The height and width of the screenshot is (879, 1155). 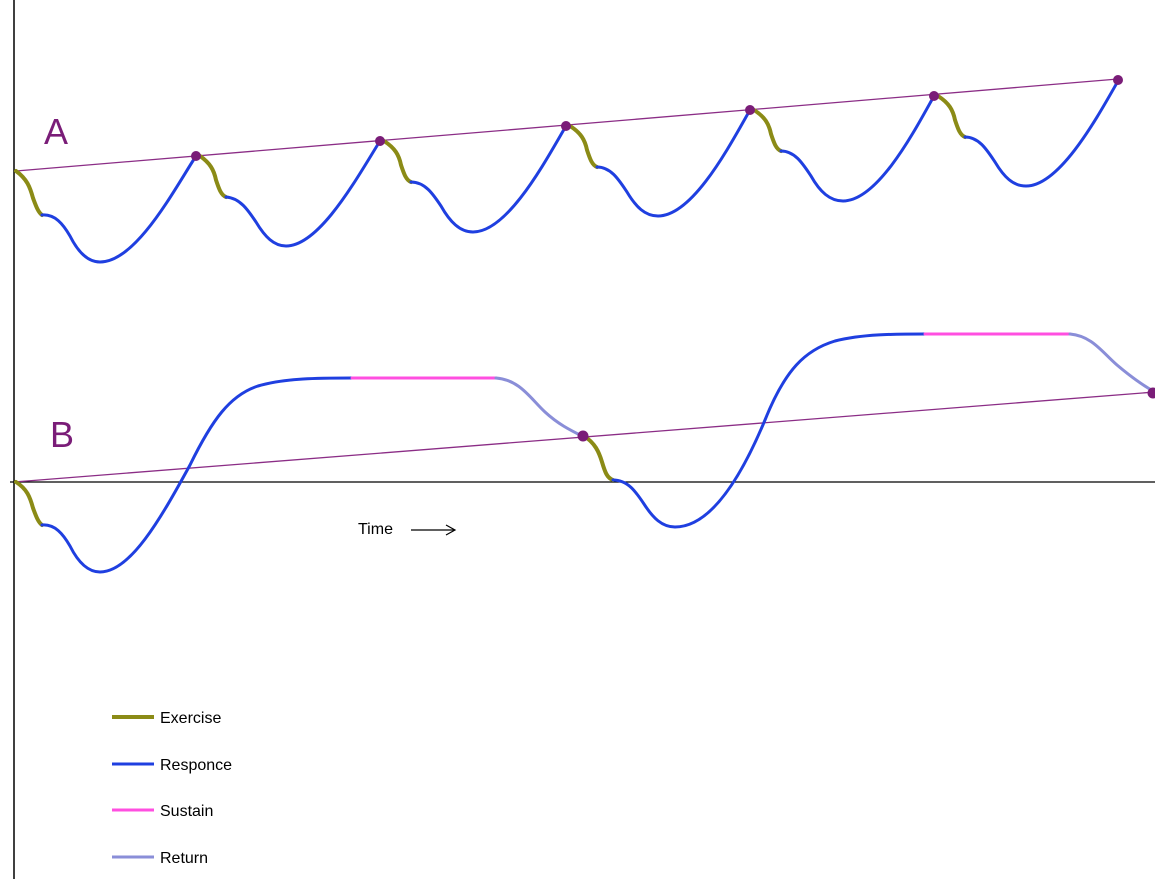 What do you see at coordinates (375, 529) in the screenshot?
I see `time-axis-label: Time` at bounding box center [375, 529].